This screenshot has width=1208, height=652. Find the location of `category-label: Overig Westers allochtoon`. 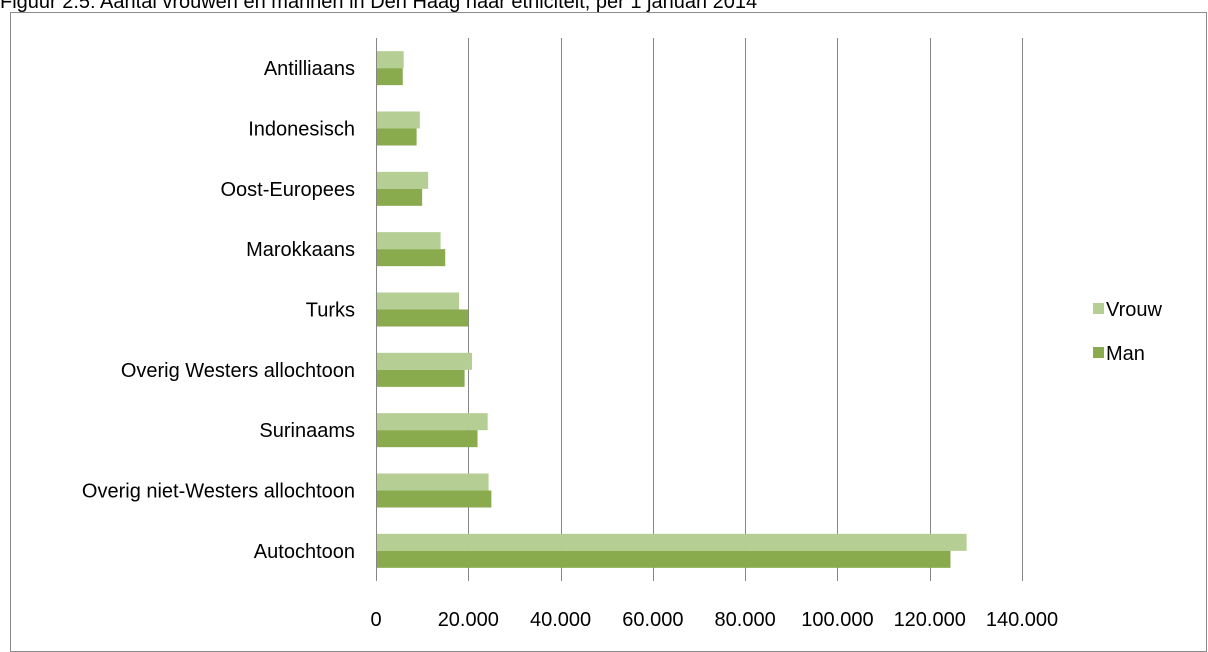

category-label: Overig Westers allochtoon is located at coordinates (238, 371).